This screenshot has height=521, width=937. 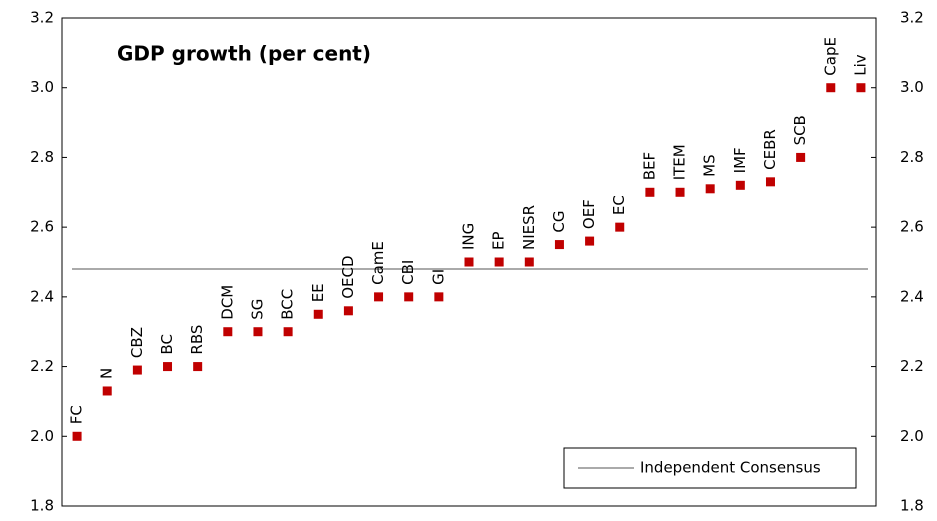 I want to click on point-label: MS, so click(x=710, y=165).